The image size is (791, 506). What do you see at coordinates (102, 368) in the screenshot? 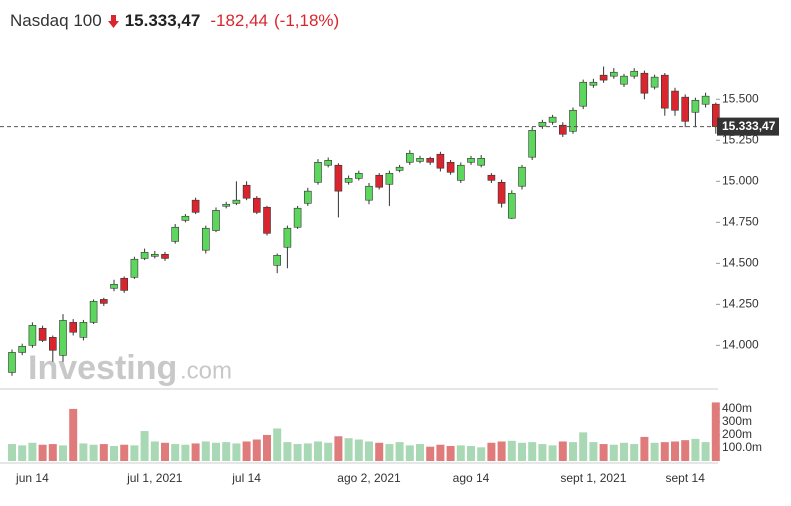
I see `watermark-brand: Investing` at bounding box center [102, 368].